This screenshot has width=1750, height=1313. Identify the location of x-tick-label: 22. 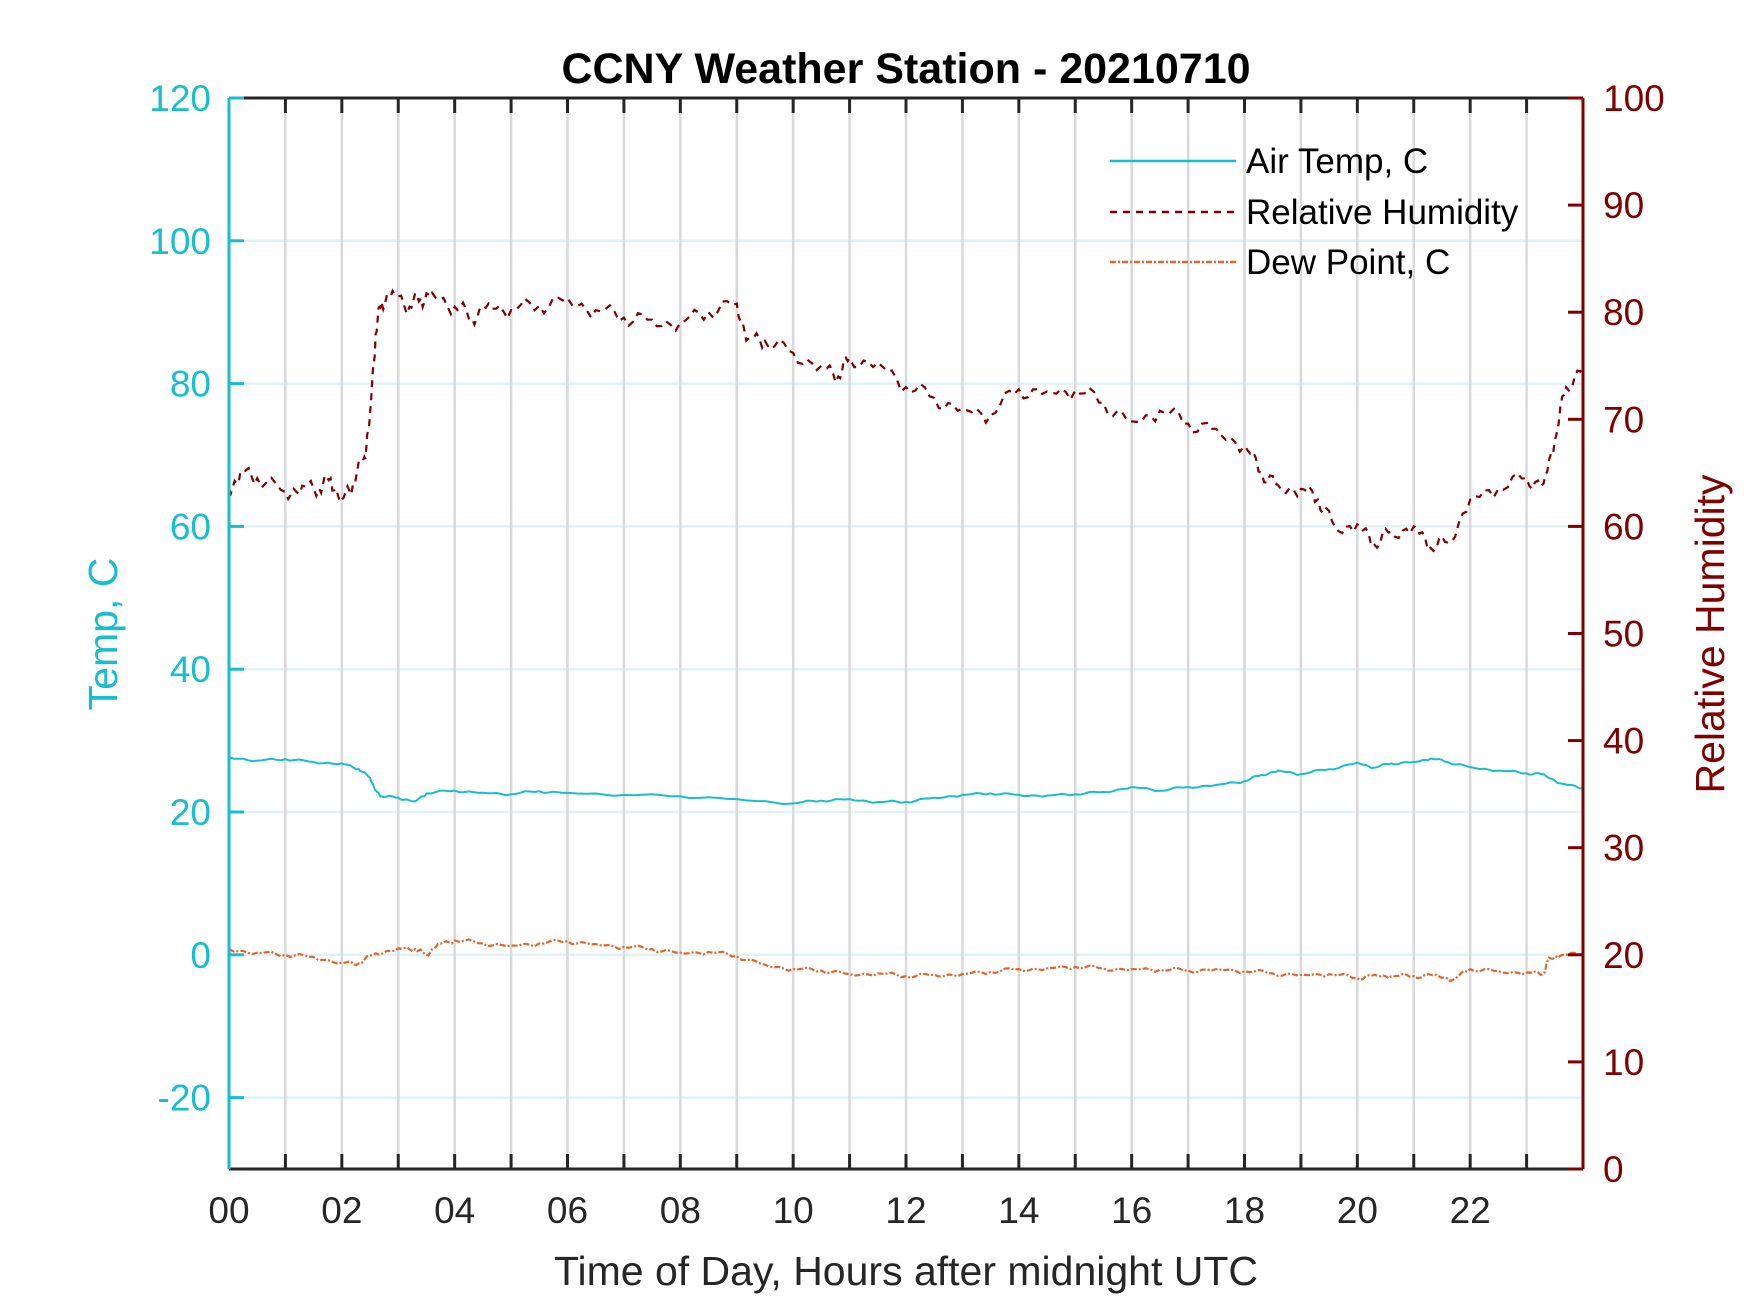
(1470, 1210).